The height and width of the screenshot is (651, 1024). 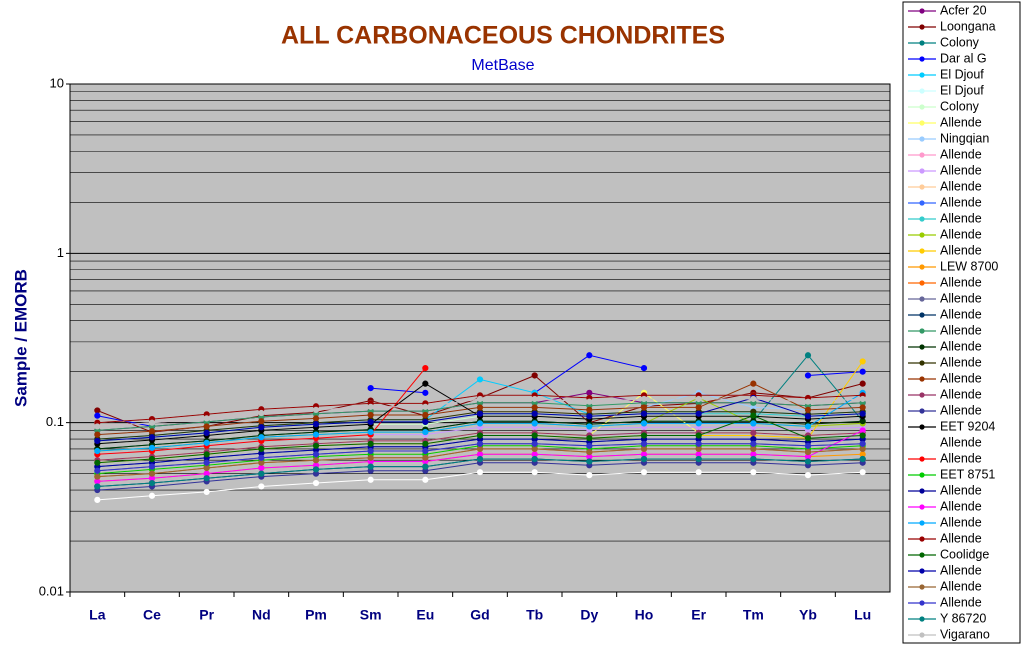 I want to click on legend-label: Acfer 20, so click(x=963, y=10).